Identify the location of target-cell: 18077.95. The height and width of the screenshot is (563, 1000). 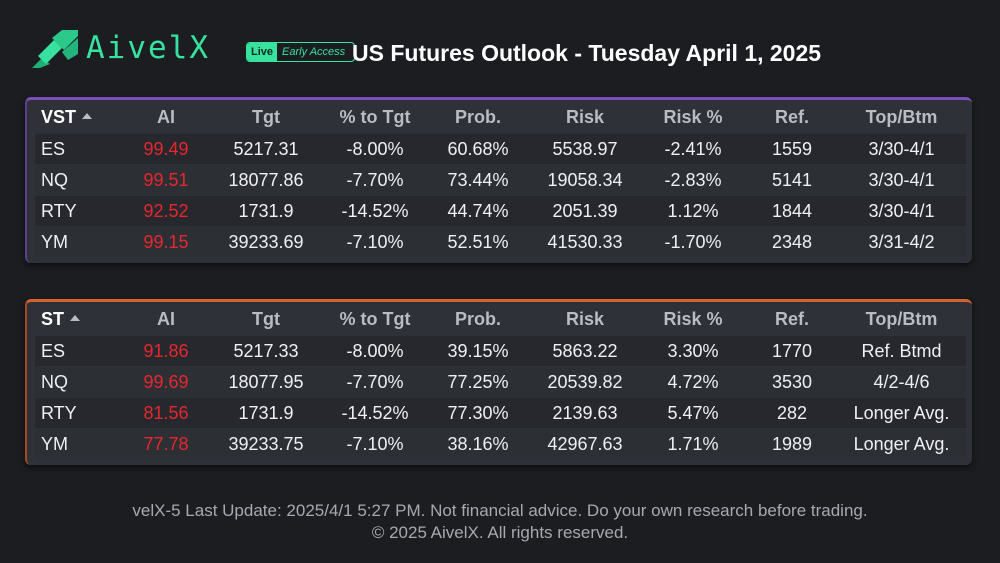
(266, 382).